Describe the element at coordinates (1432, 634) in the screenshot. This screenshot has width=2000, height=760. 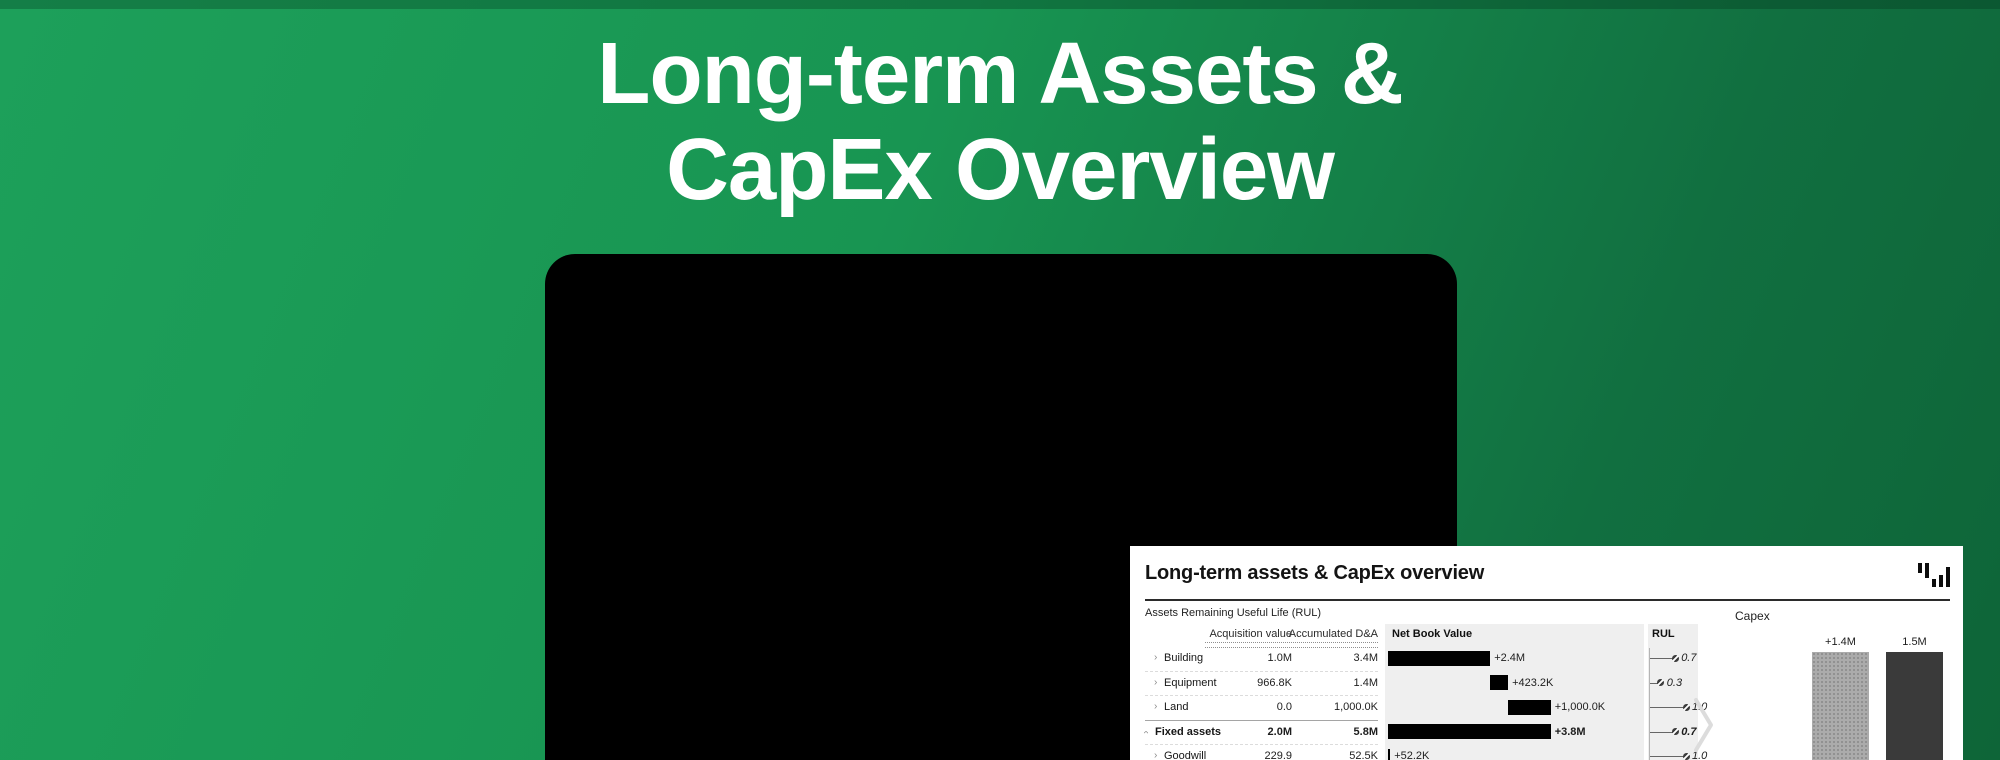
I see `column-header-nbv: Net Book Value` at that location.